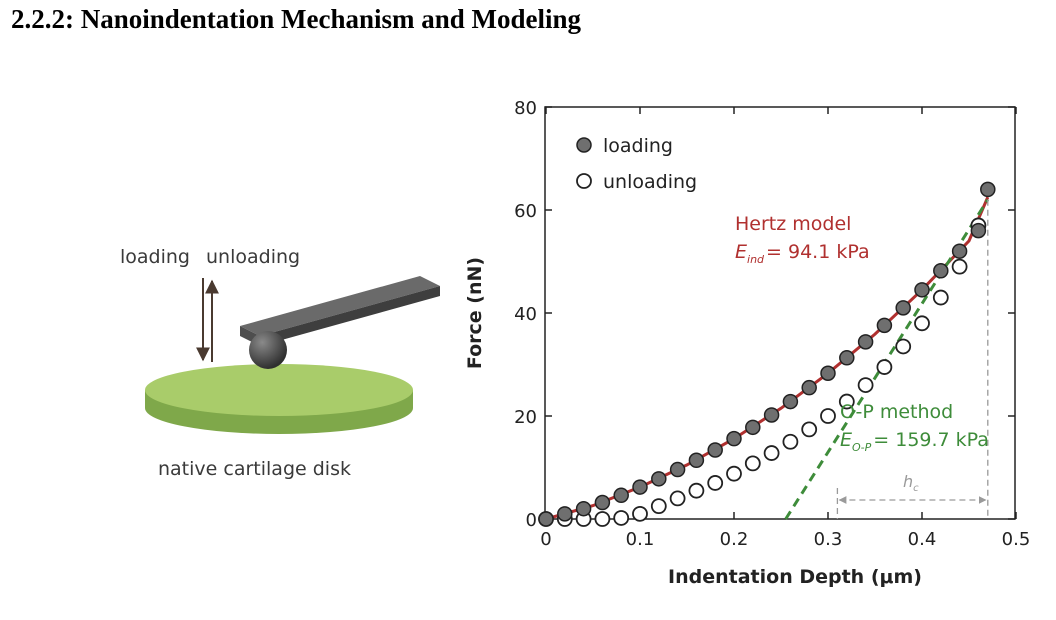 This screenshot has height=620, width=1056. I want to click on indenter-tip, so click(268, 350).